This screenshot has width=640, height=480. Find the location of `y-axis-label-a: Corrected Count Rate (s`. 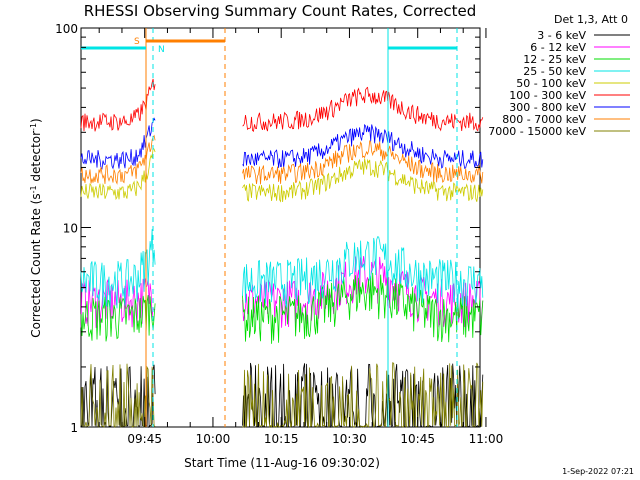

y-axis-label-a: Corrected Count Rate (s is located at coordinates (36, 265).